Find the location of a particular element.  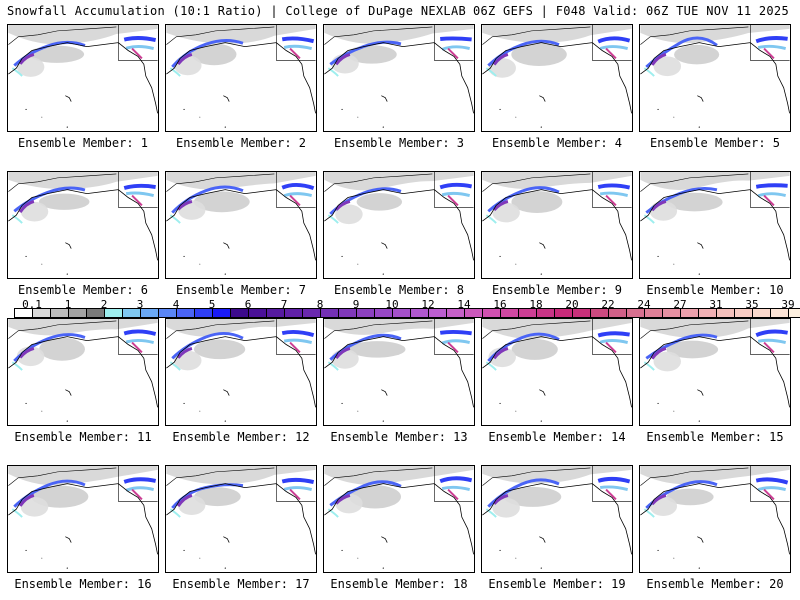

ensemble-member-label: Ensemble Member: 9 is located at coordinates (557, 290).